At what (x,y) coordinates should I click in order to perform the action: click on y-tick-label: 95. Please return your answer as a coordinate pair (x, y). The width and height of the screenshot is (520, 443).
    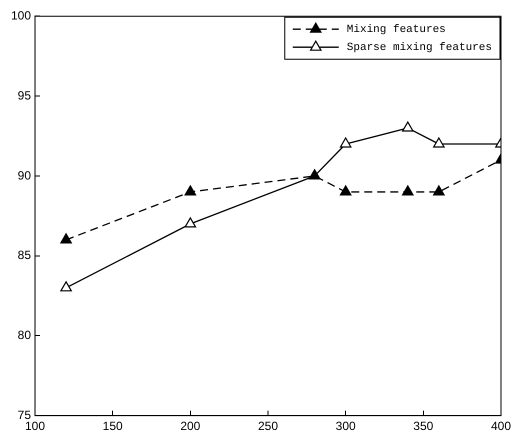
    Looking at the image, I should click on (25, 95).